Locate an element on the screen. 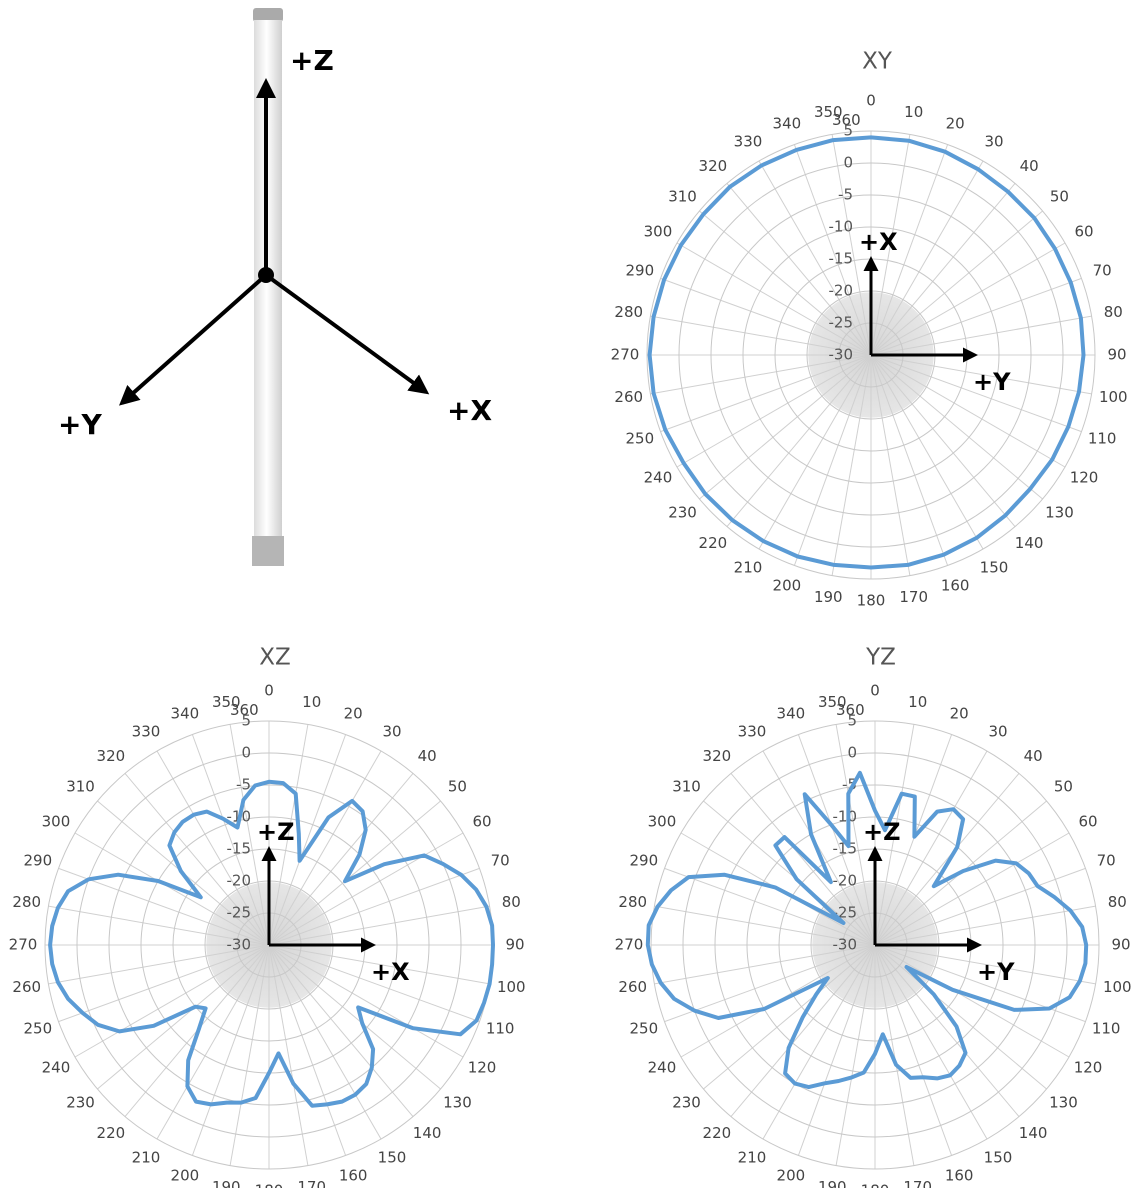 This screenshot has width=1138, height=1188. angle-label: 40 is located at coordinates (1029, 166).